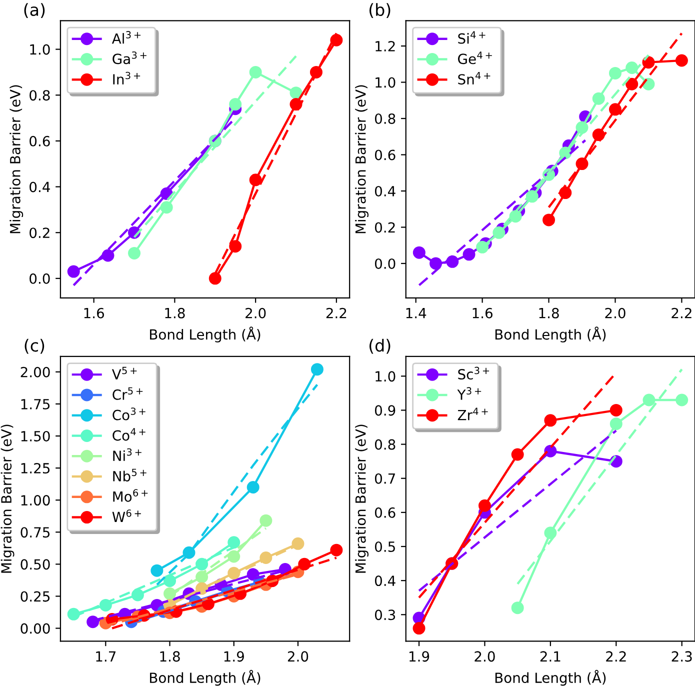 The width and height of the screenshot is (695, 688). I want to click on x-tick-label: 1.4, so click(416, 313).